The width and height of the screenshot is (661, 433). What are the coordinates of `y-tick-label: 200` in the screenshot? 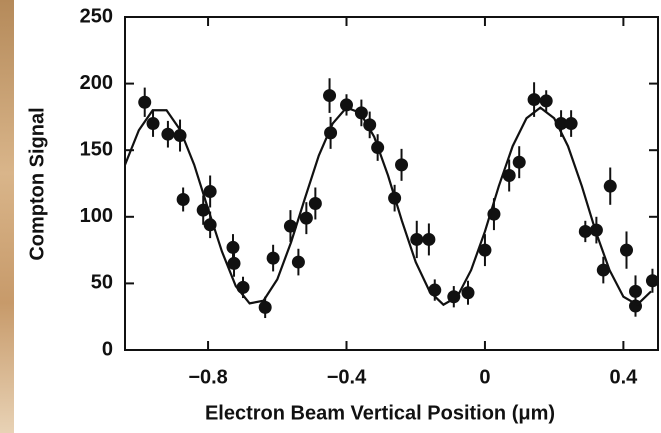 It's located at (96, 83).